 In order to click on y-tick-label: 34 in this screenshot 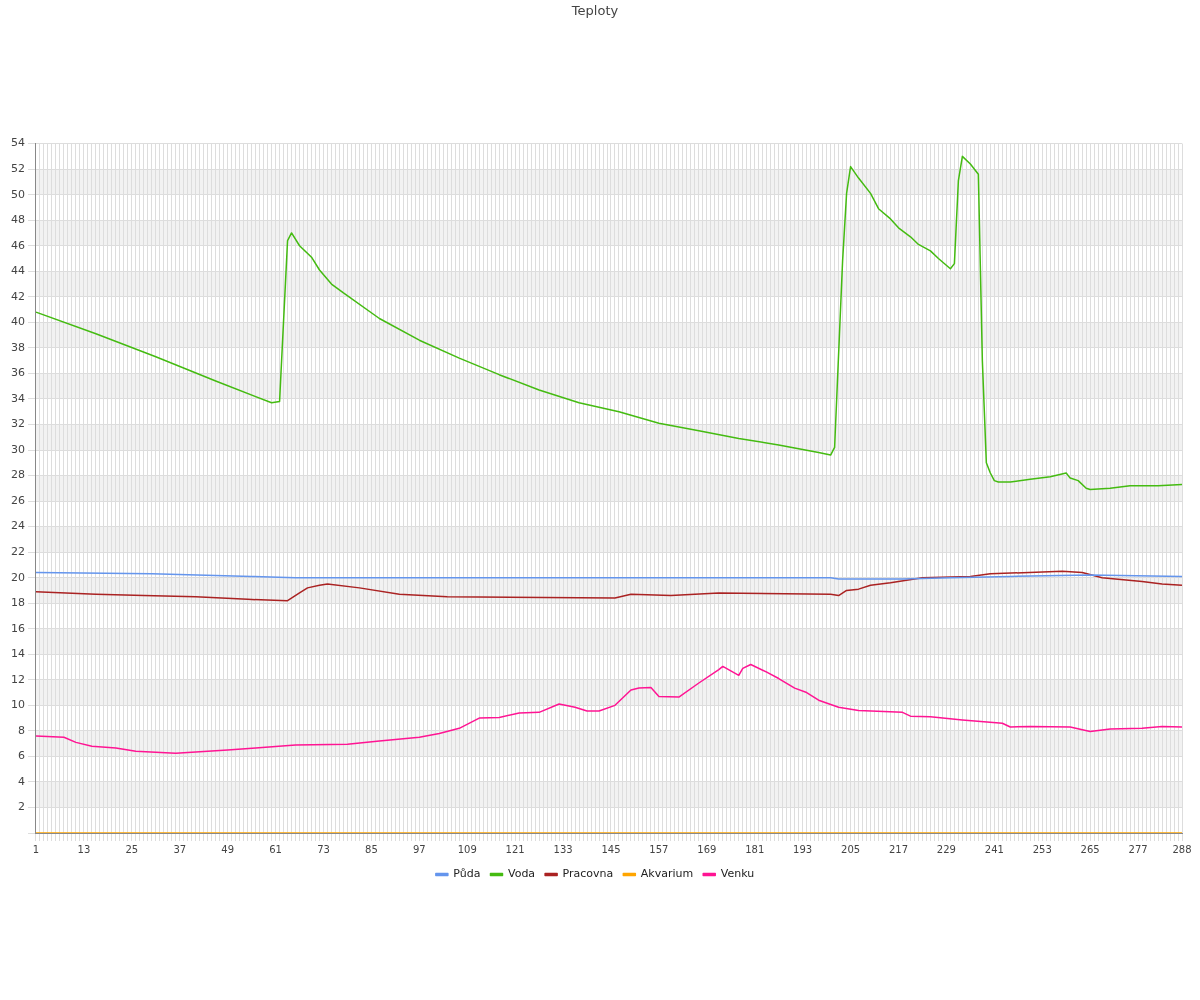, I will do `click(18, 398)`.